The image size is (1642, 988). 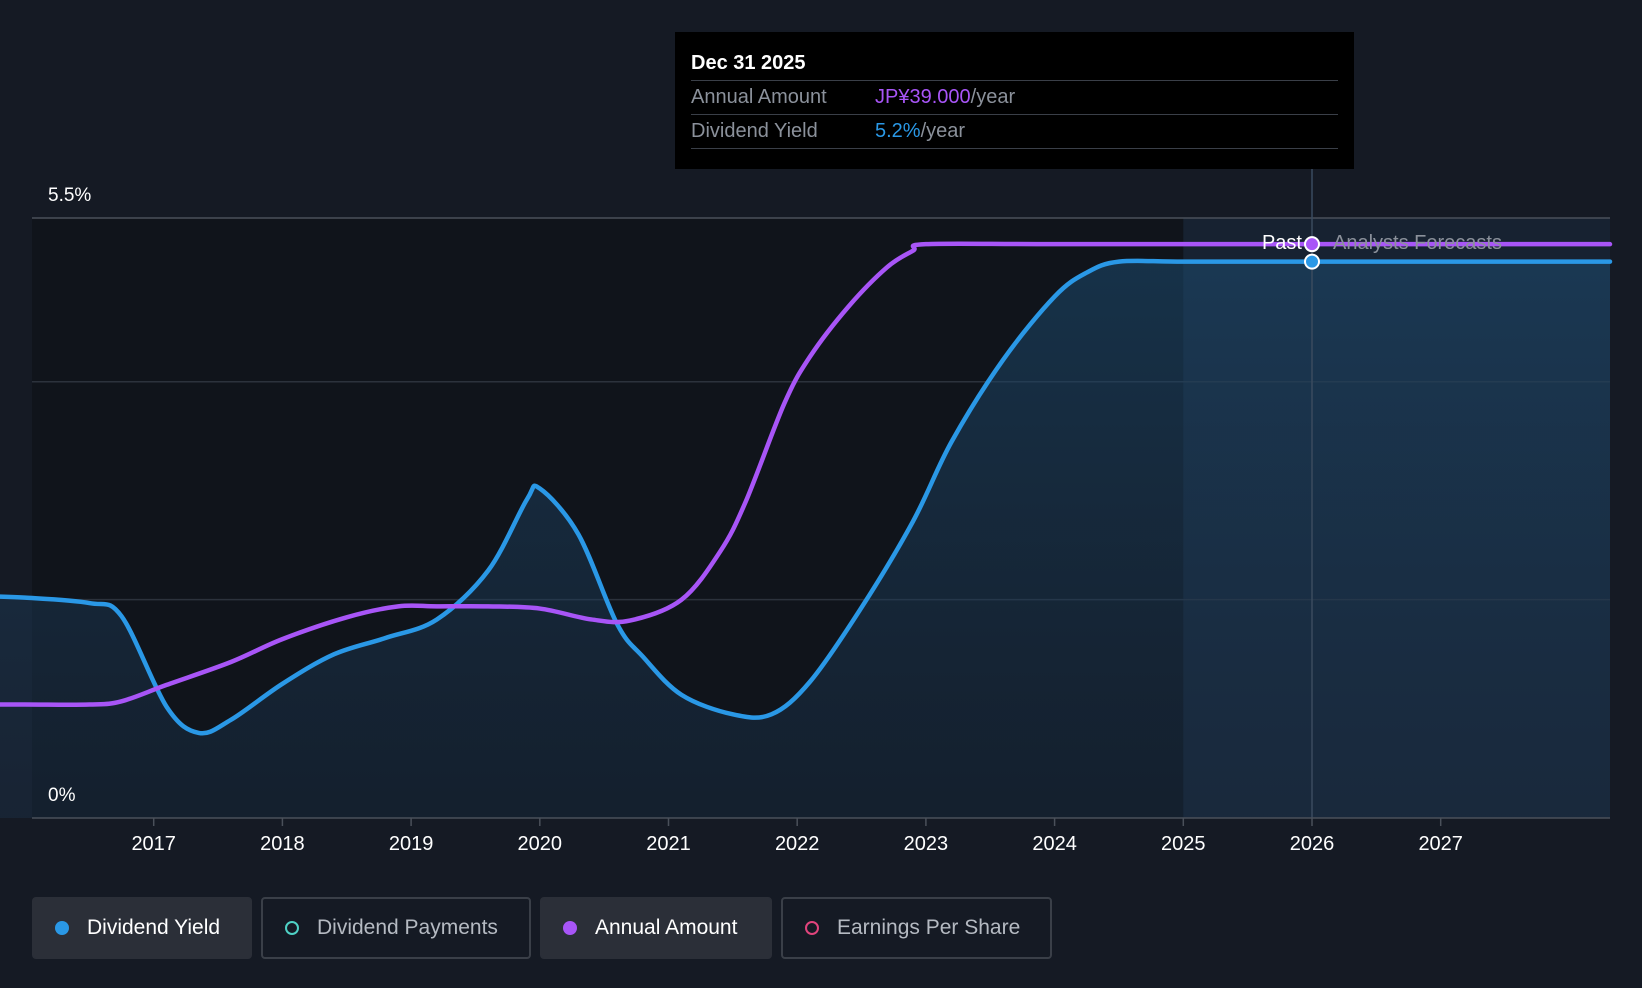 I want to click on earnings-per-share-ring-icon, so click(x=812, y=928).